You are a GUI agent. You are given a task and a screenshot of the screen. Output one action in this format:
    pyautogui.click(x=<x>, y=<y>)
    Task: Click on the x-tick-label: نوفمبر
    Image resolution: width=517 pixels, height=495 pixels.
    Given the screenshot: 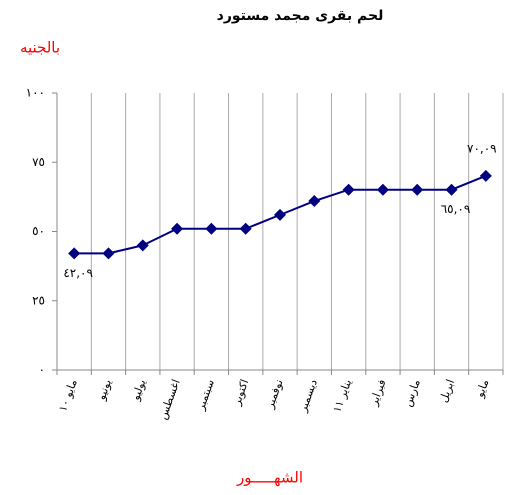 What is the action you would take?
    pyautogui.click(x=274, y=394)
    